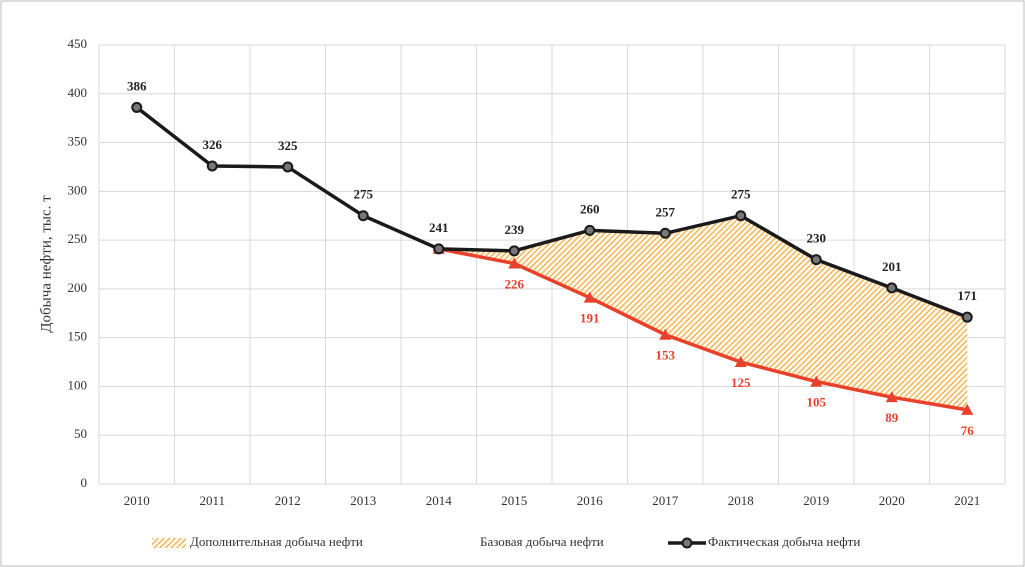  Describe the element at coordinates (515, 229) in the screenshot. I see `data-label: 239` at that location.